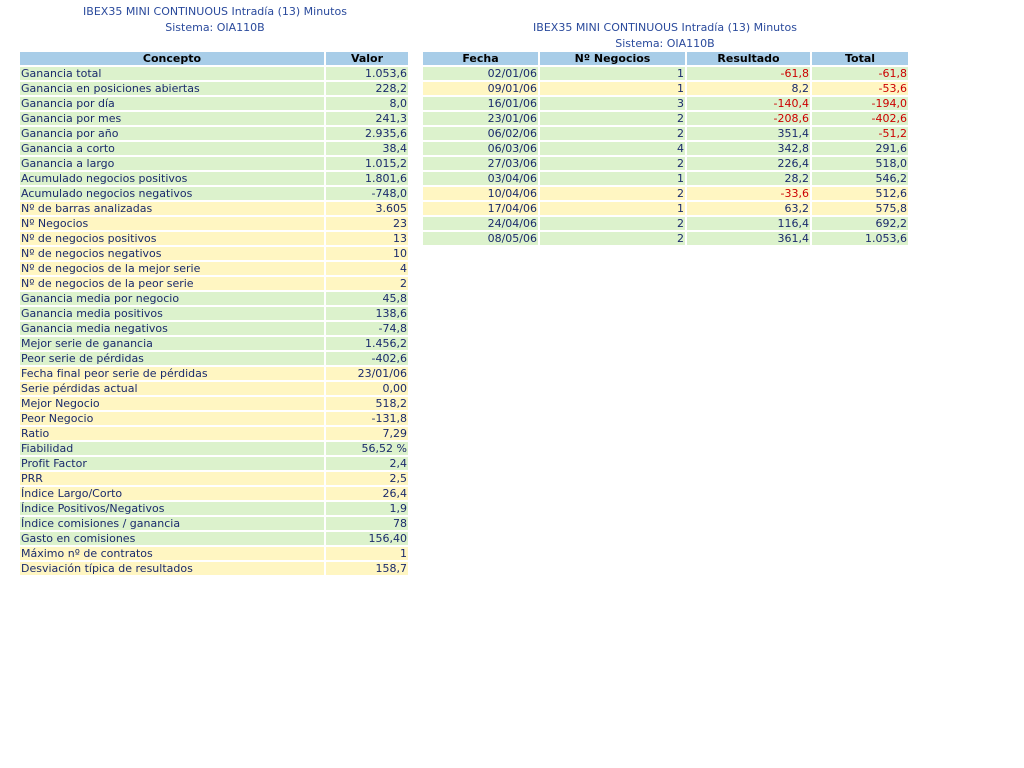 Image resolution: width=1024 pixels, height=768 pixels. I want to click on table-row: Fiabilidad56,52 %, so click(214, 449).